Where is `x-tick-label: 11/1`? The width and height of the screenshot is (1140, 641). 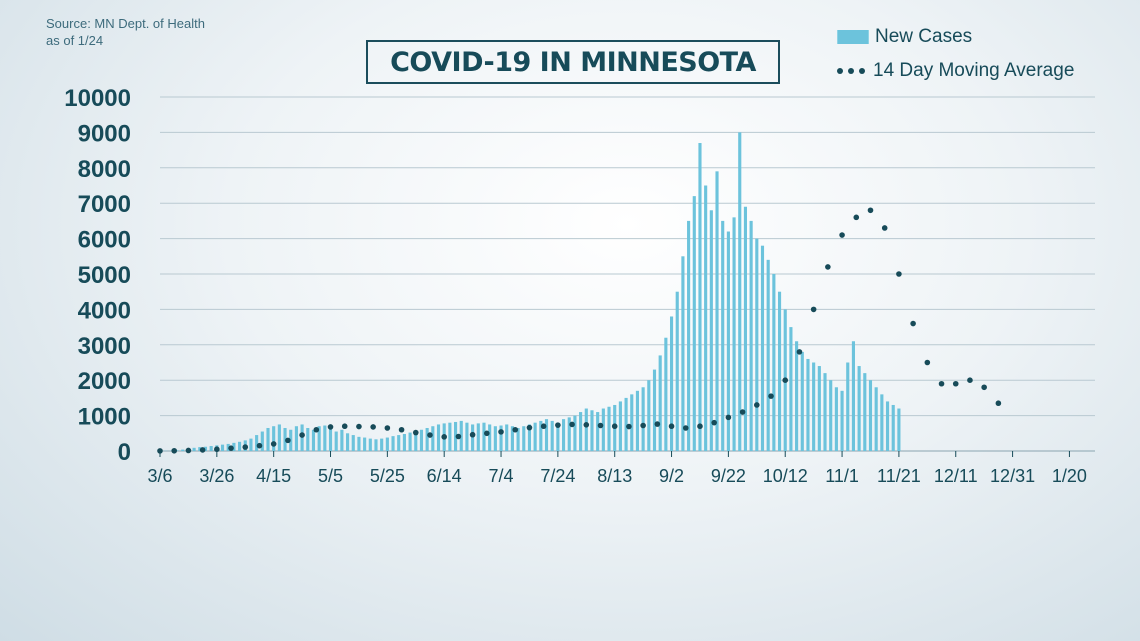 x-tick-label: 11/1 is located at coordinates (842, 476).